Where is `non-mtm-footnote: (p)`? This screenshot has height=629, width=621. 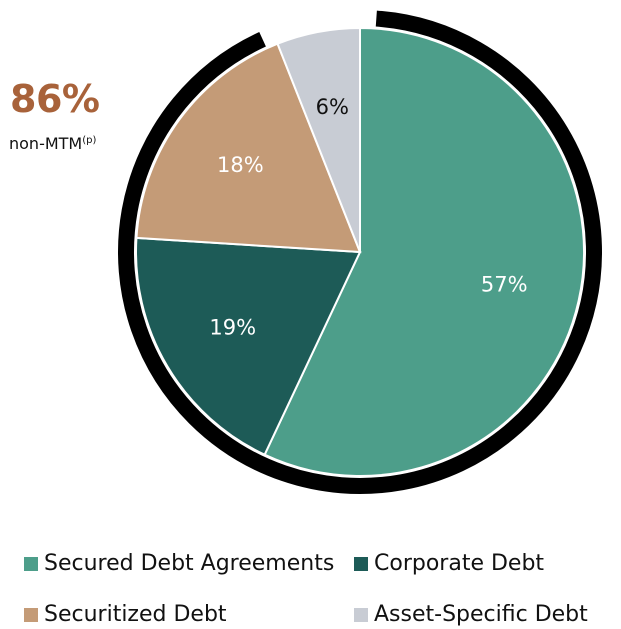 non-mtm-footnote: (p) is located at coordinates (89, 140).